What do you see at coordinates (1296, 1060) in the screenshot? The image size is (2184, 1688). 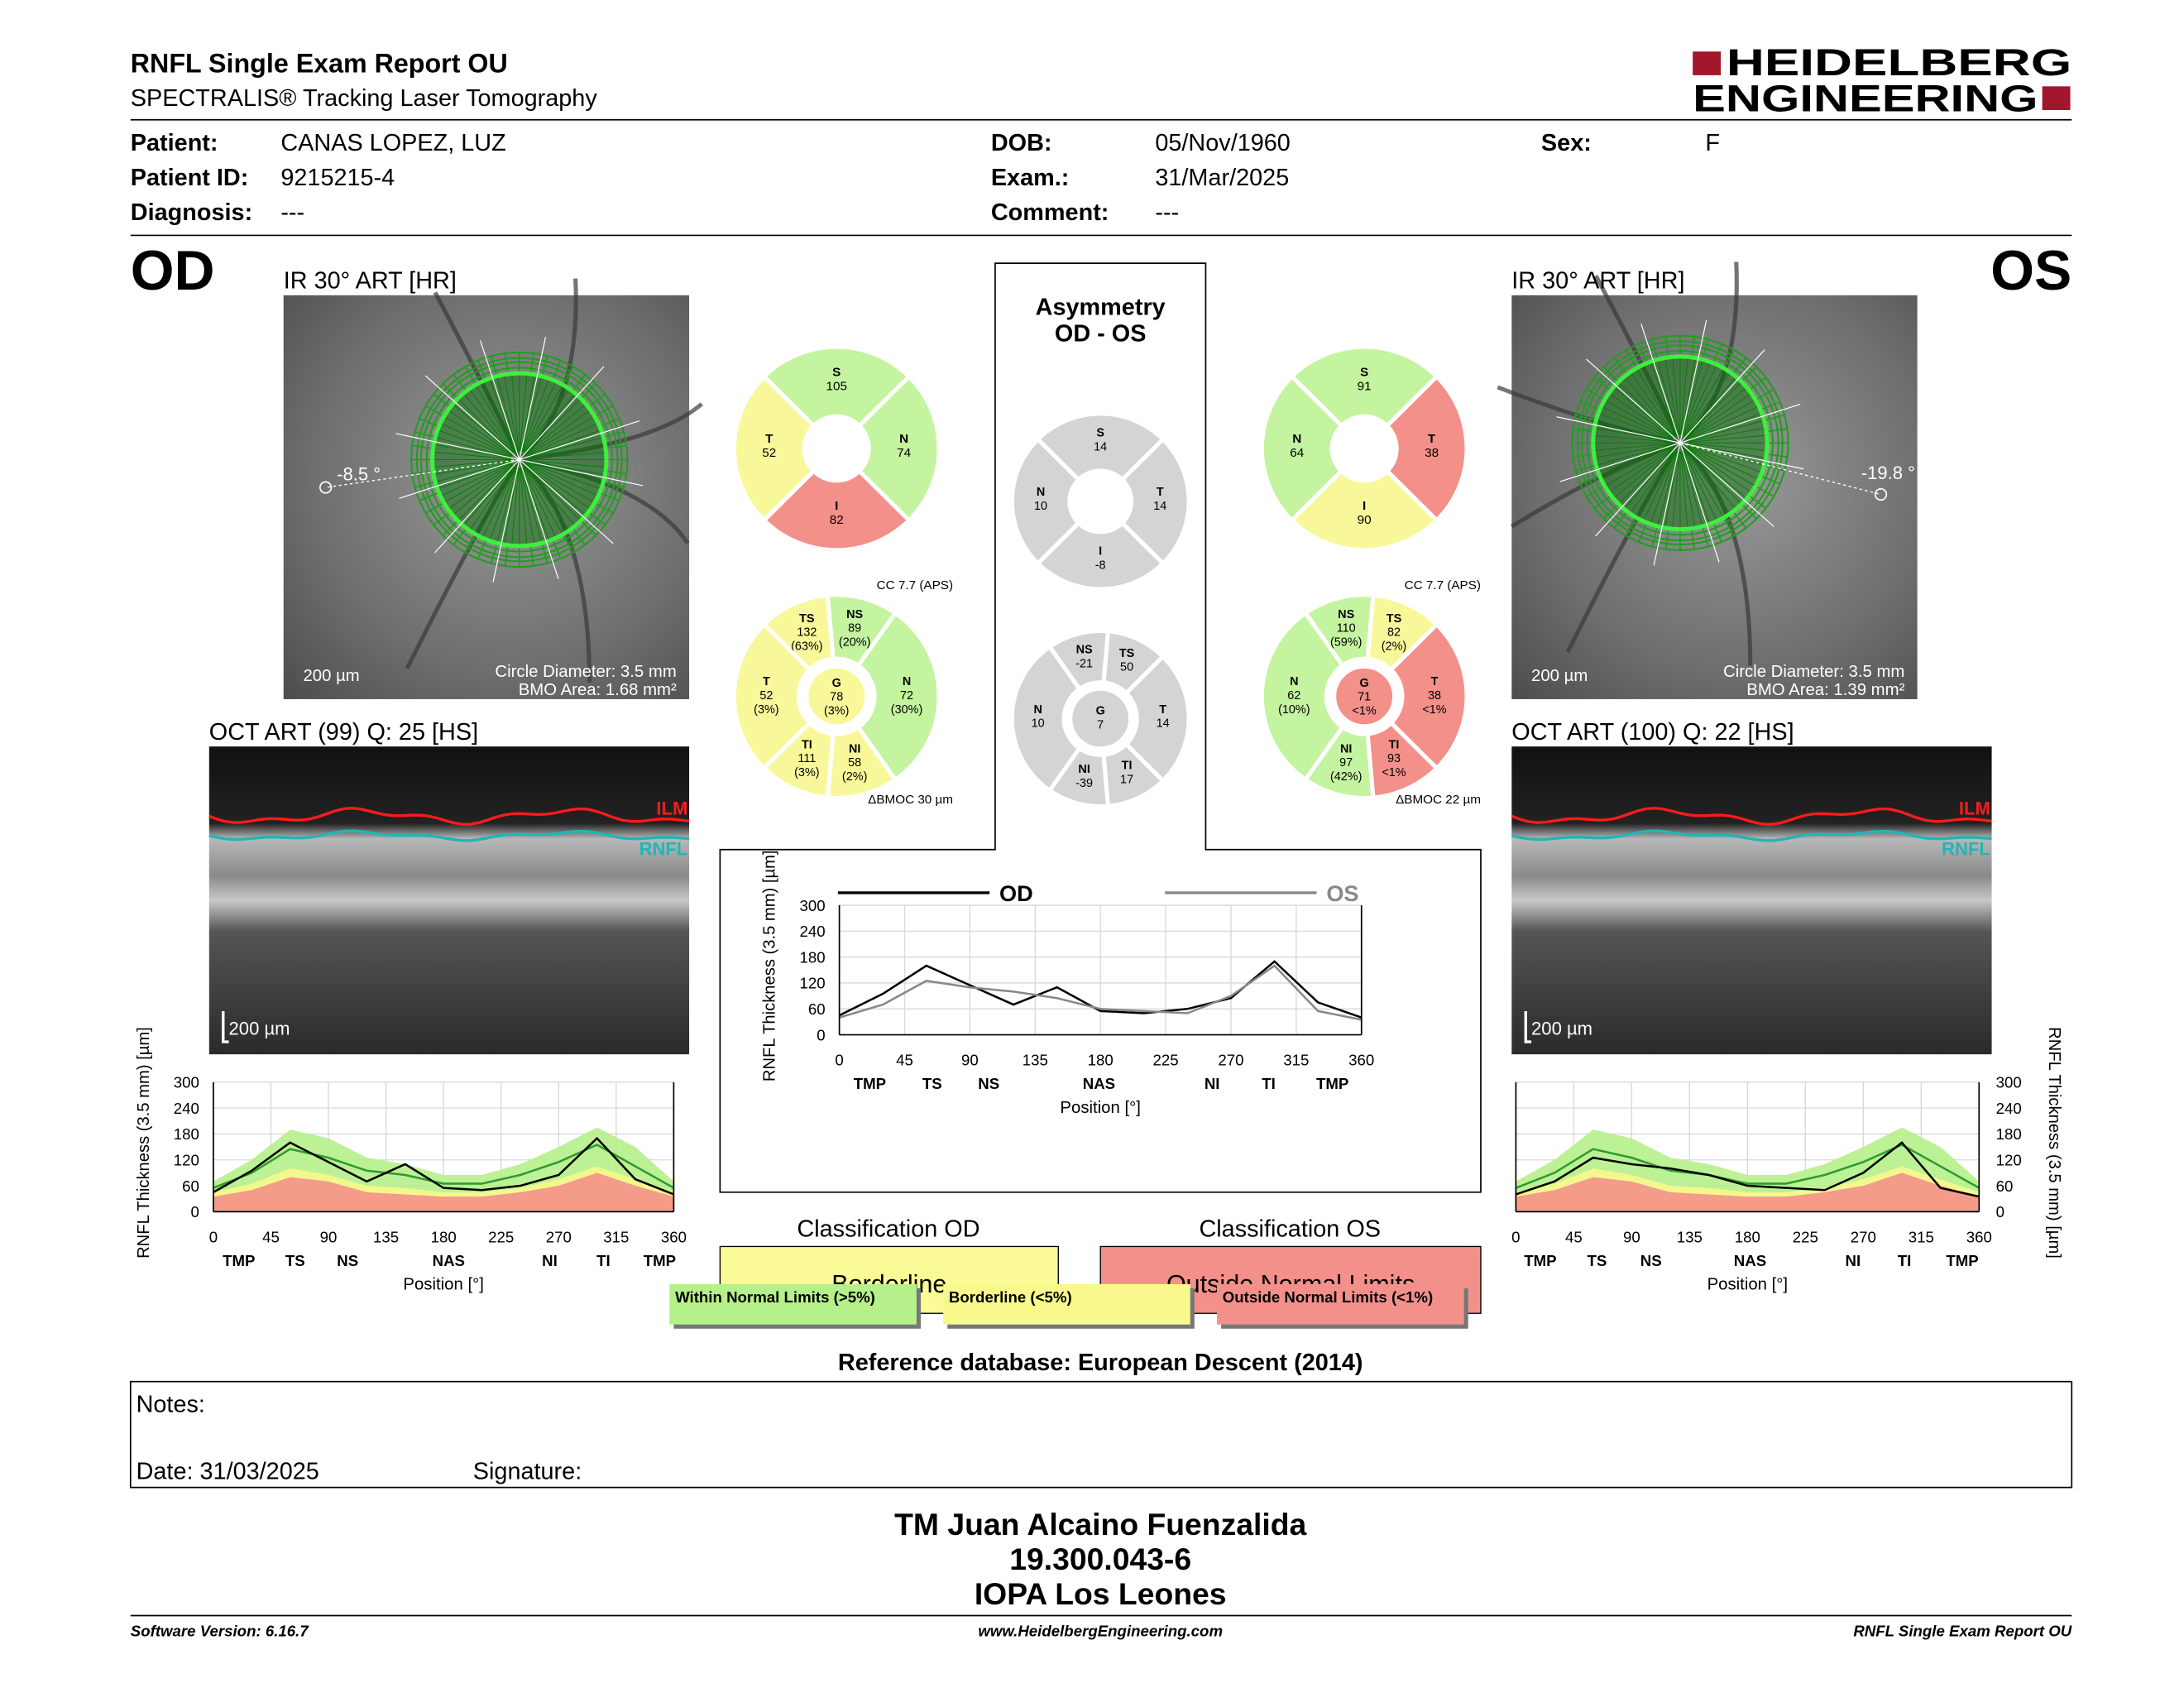 I see `x-tick-label: 315` at bounding box center [1296, 1060].